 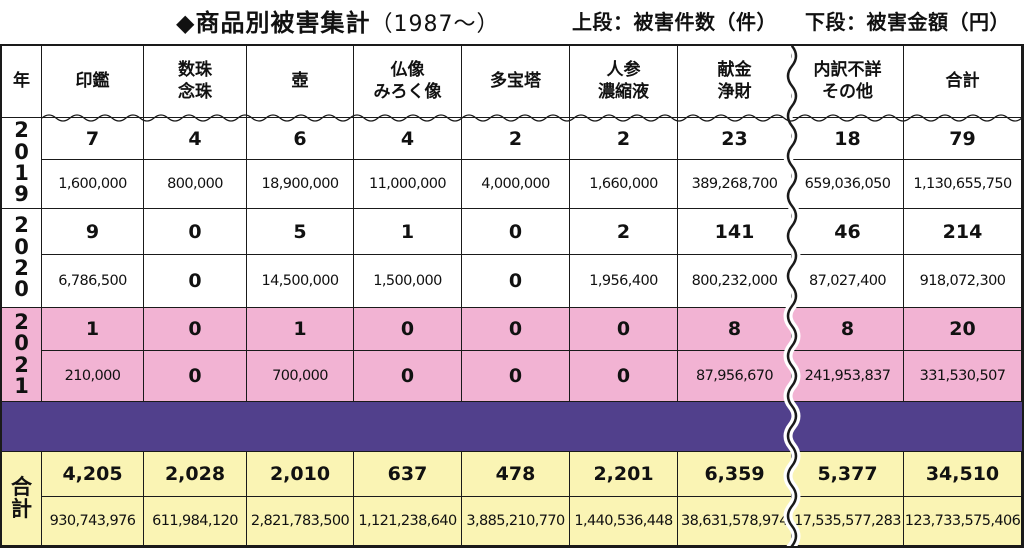 I want to click on amount-cell: 659,036,050, so click(x=848, y=184).